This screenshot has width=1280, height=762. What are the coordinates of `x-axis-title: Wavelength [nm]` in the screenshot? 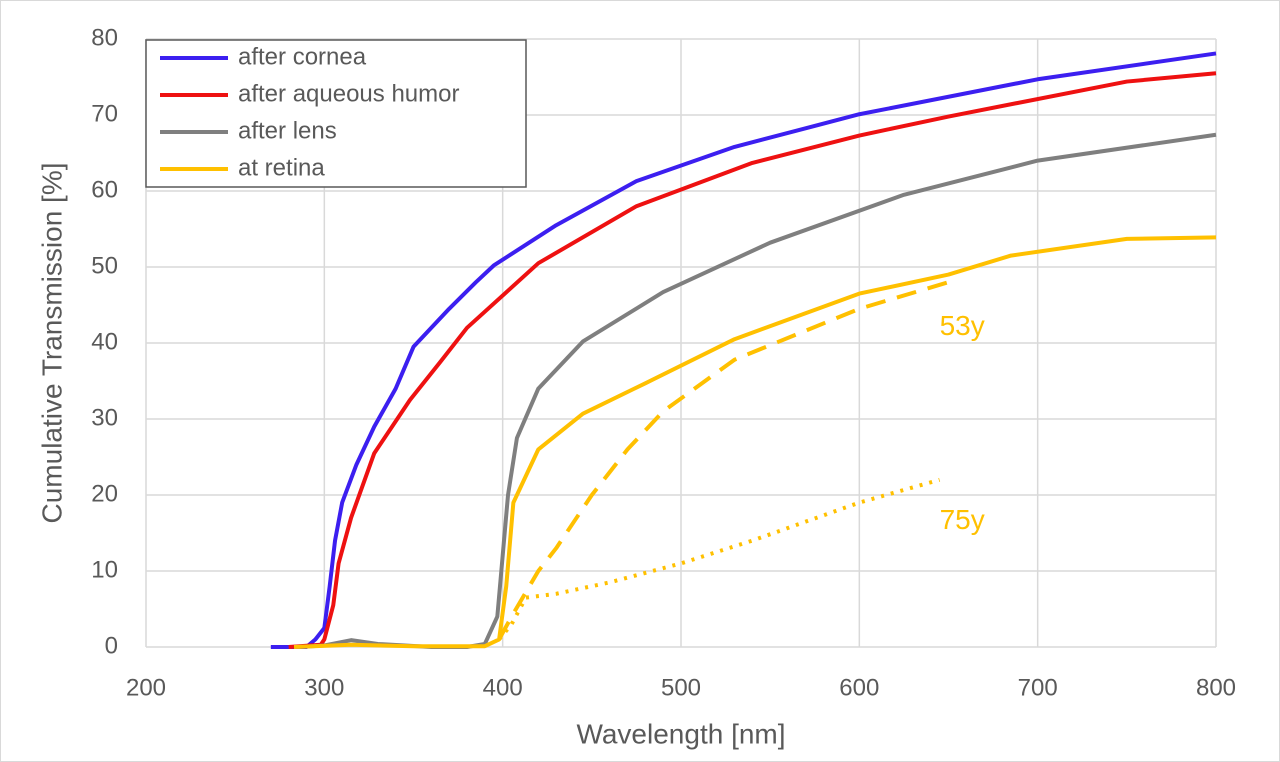 It's located at (680, 733).